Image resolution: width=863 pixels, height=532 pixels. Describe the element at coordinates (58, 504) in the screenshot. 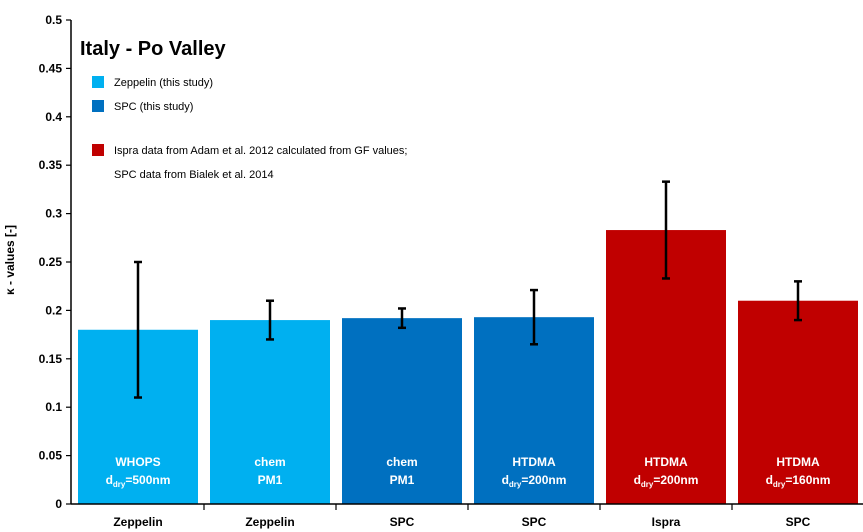

I see `y-tick-label-0: 0` at that location.